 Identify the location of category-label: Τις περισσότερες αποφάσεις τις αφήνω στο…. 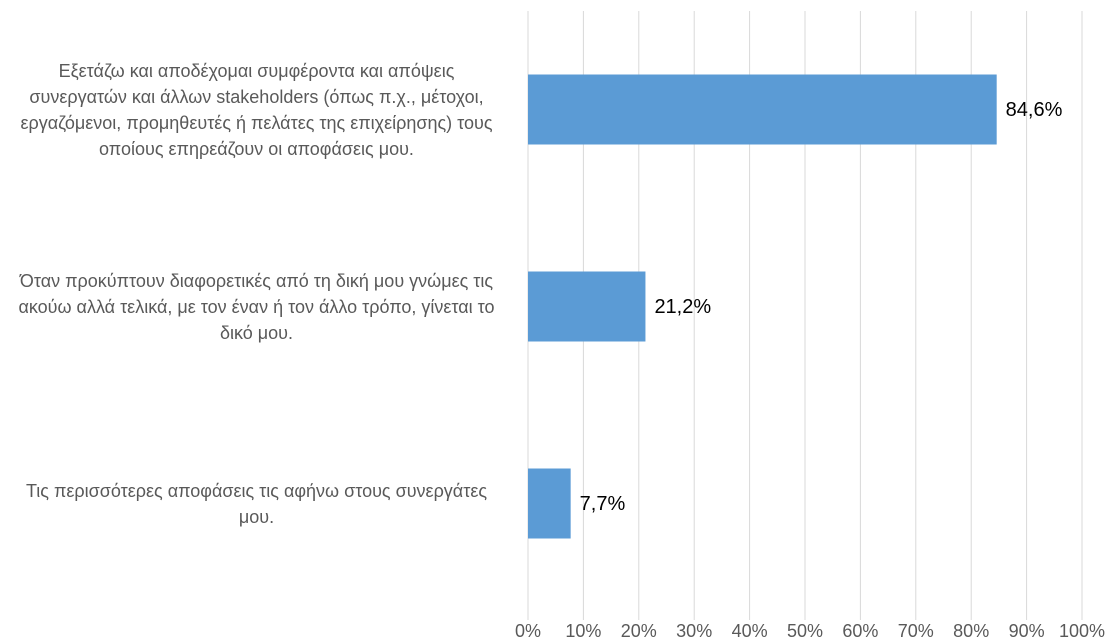
(256, 503).